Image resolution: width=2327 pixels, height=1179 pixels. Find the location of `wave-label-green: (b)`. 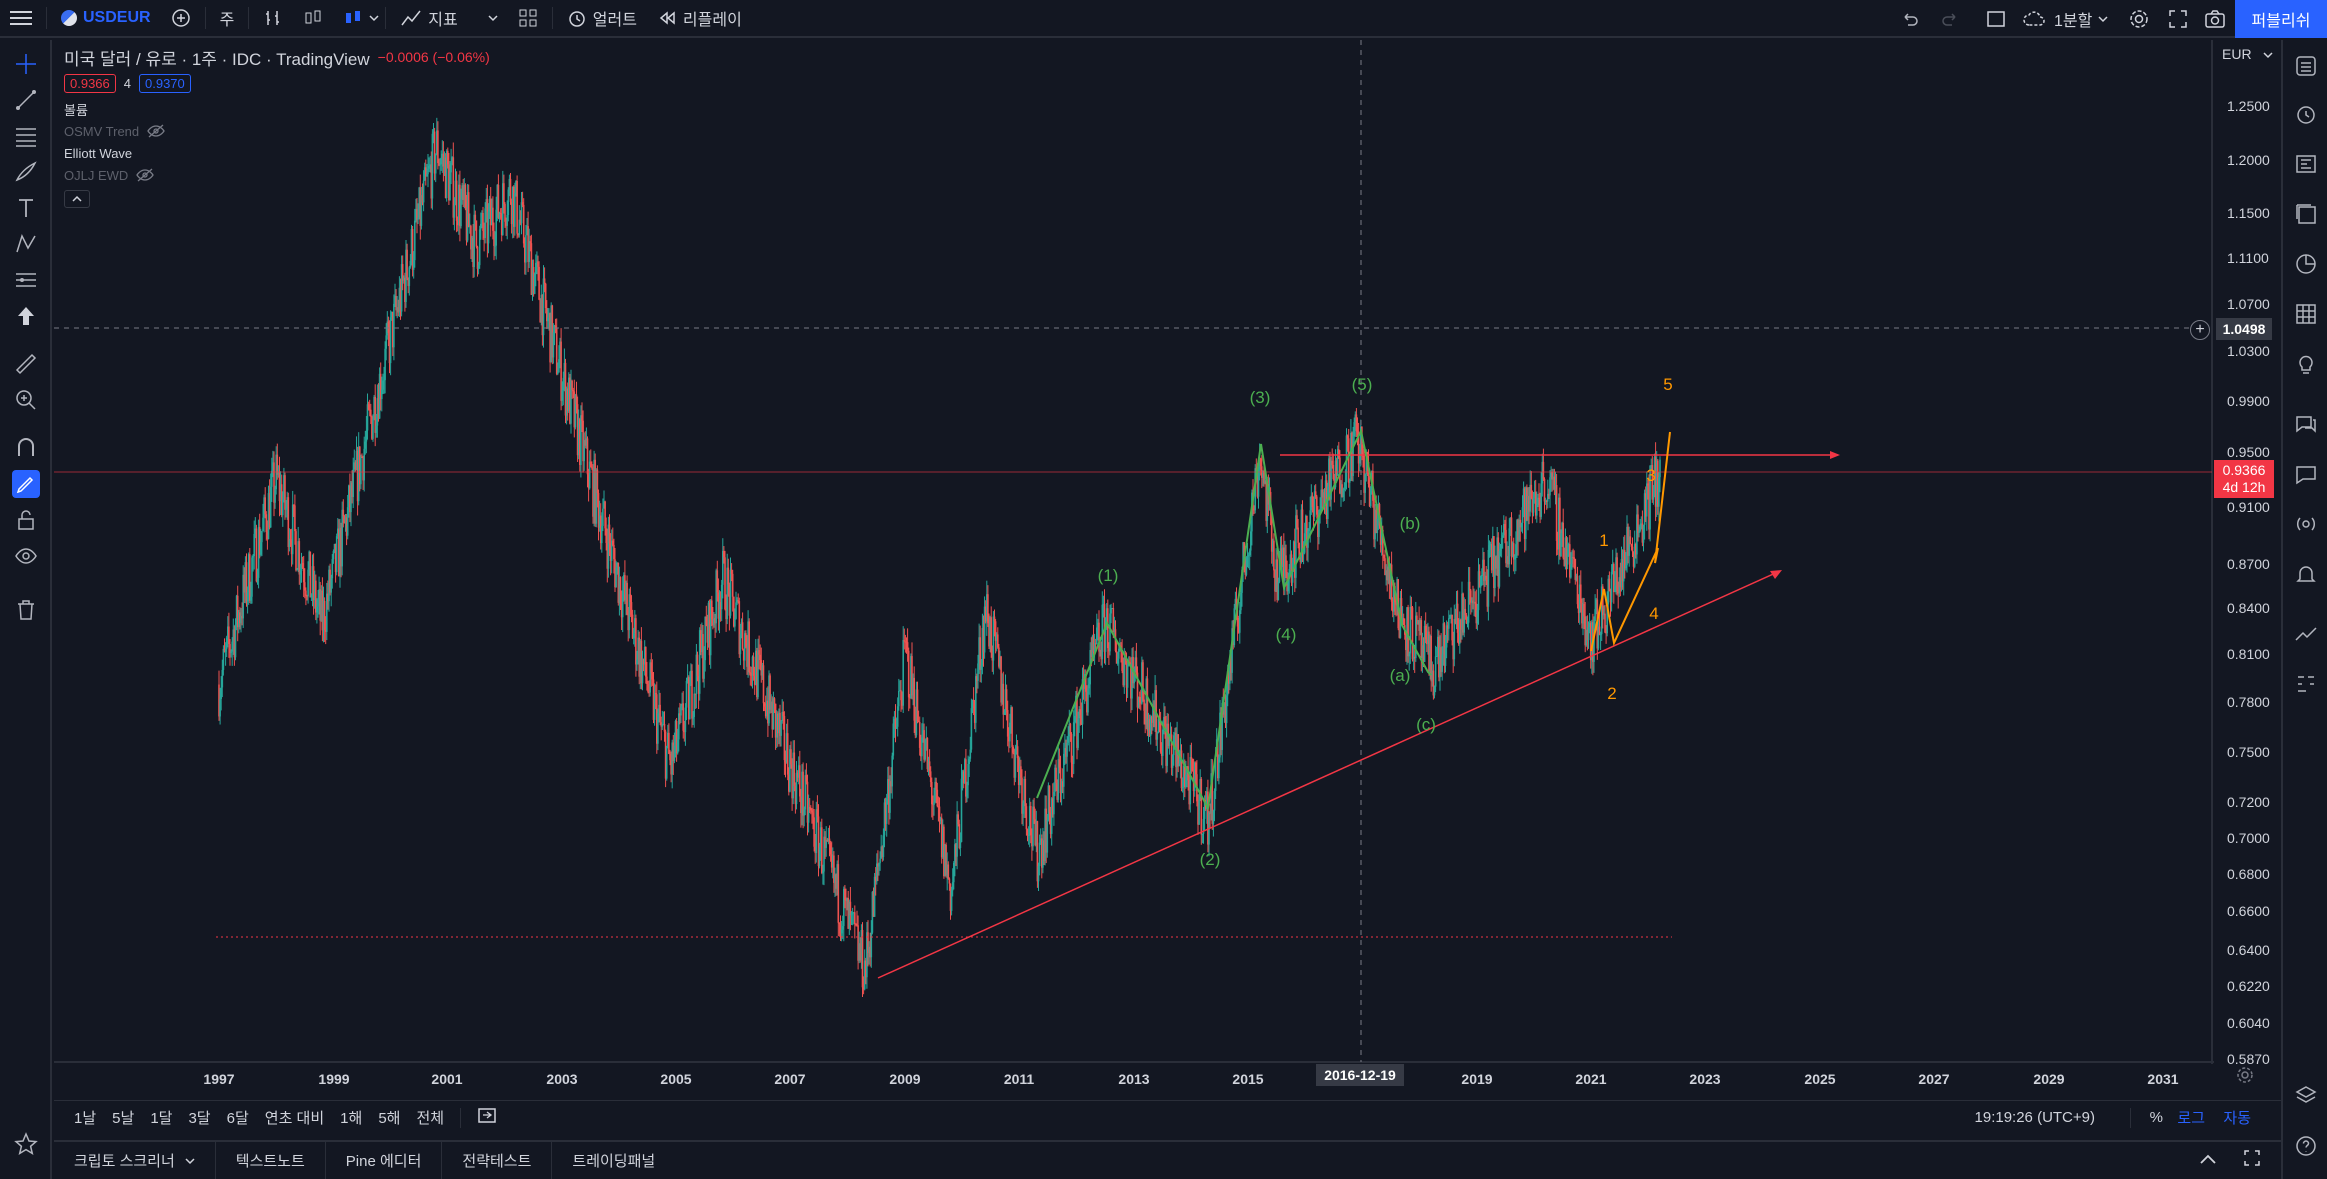

wave-label-green: (b) is located at coordinates (1410, 523).